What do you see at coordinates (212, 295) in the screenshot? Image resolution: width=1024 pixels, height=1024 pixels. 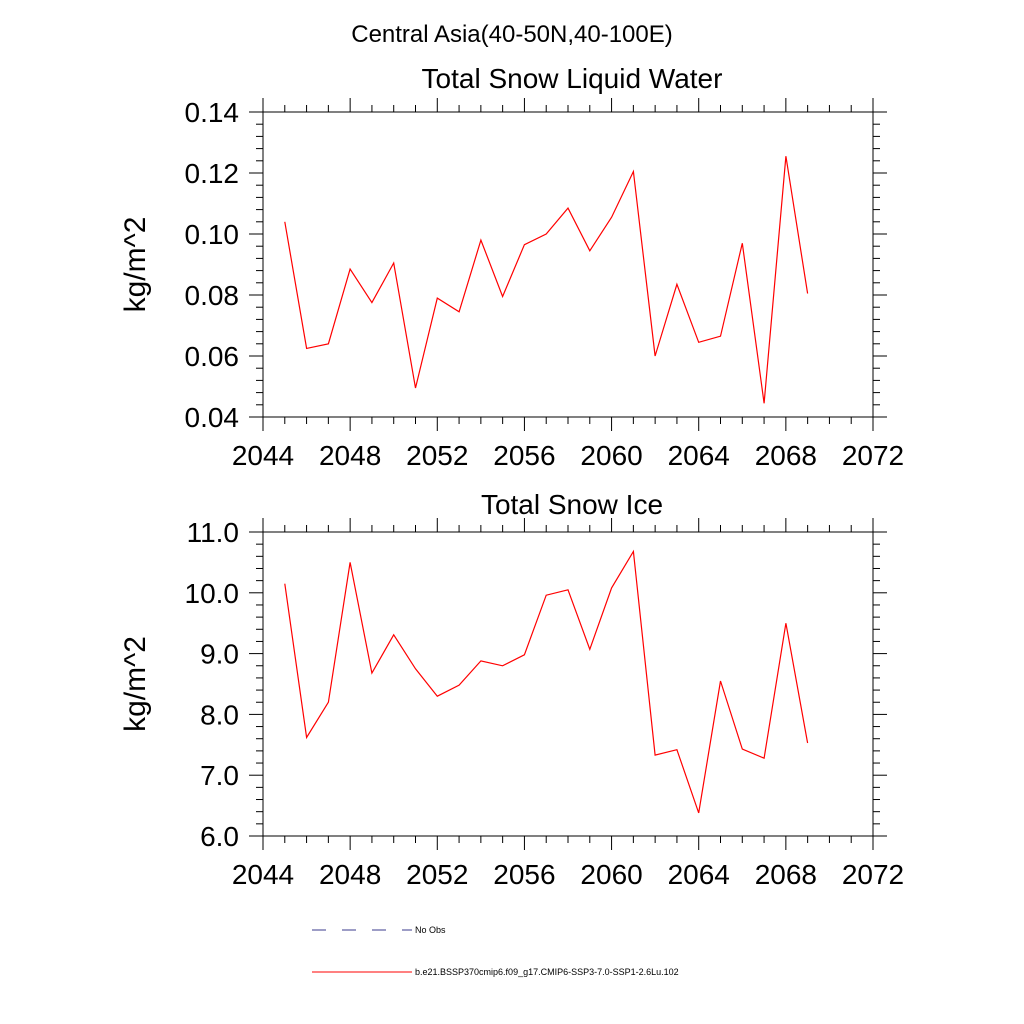 I see `y-tick-label: 0.08` at bounding box center [212, 295].